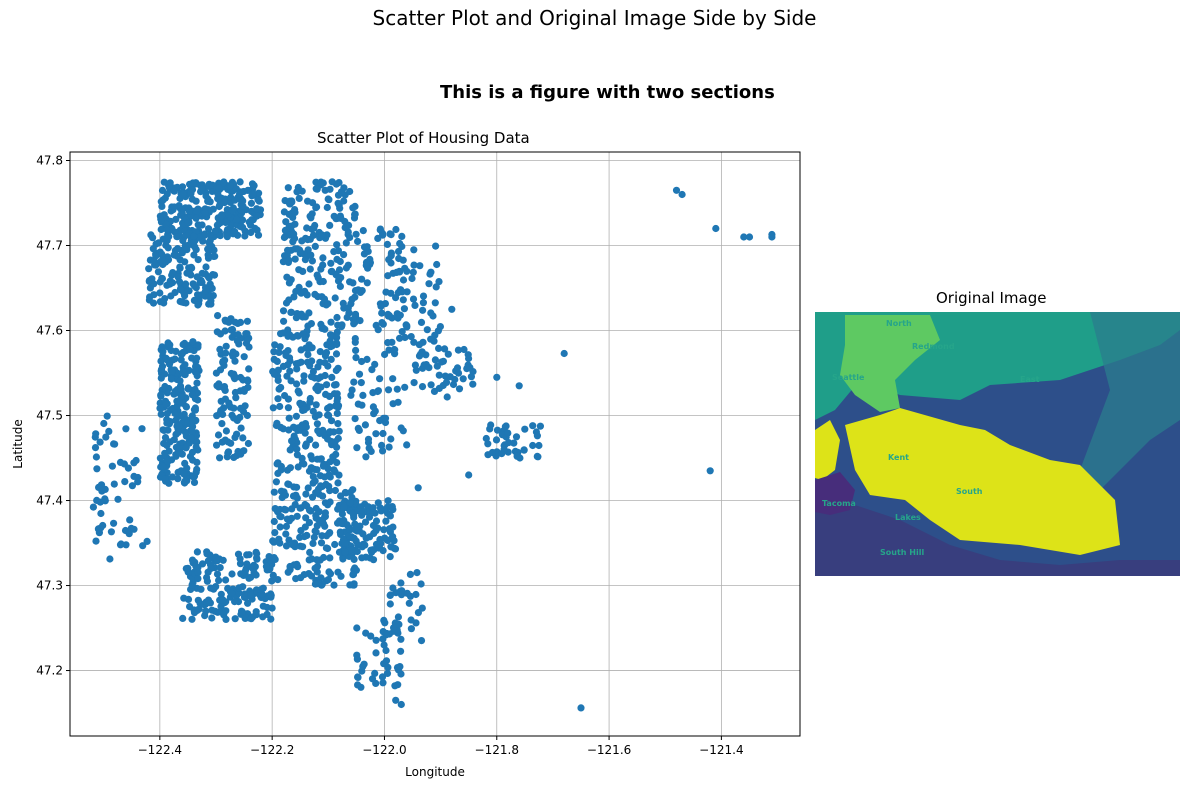 This screenshot has height=789, width=1189. I want to click on x-tick-label: −122.4, so click(160, 750).